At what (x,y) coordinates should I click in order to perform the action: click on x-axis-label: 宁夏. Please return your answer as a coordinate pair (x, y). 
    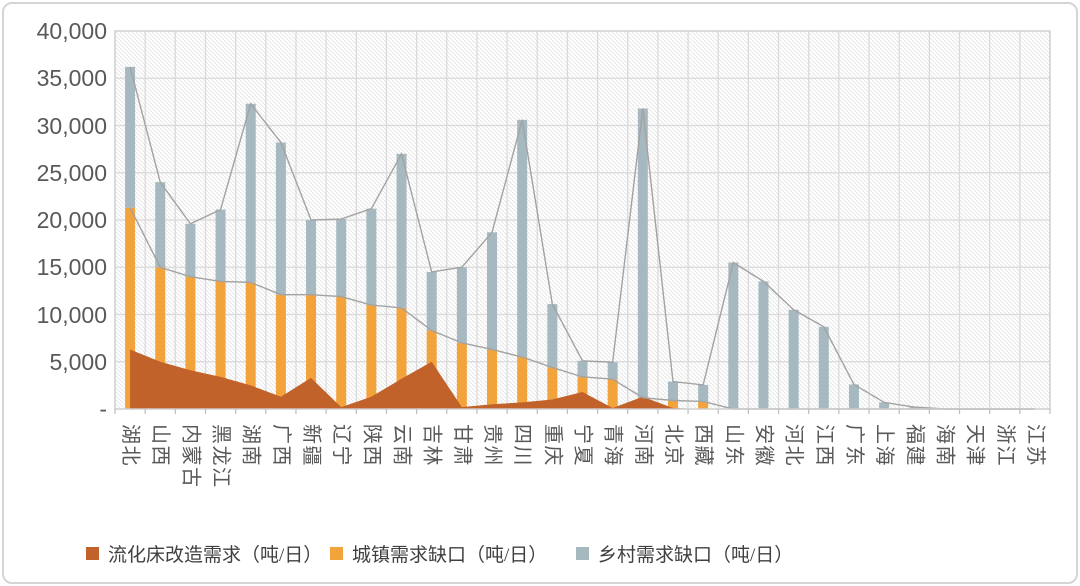
    Looking at the image, I should click on (582, 445).